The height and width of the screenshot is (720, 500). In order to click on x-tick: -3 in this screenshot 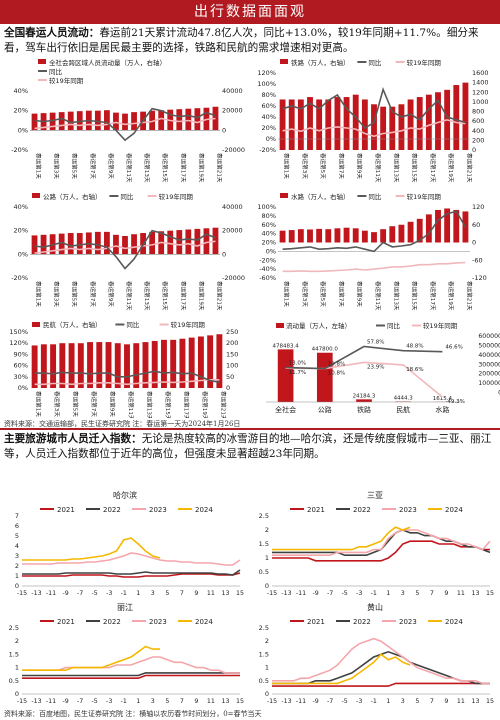, I will do `click(109, 593)`.